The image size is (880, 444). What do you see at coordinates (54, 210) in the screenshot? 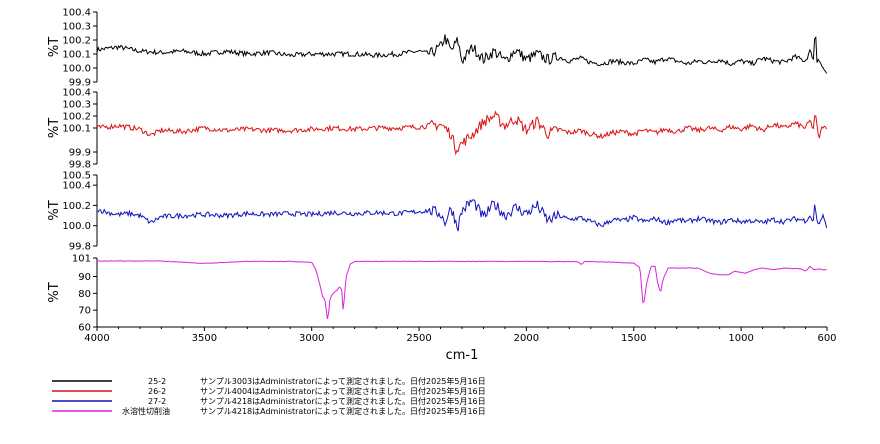
I see `panel-3-y-axis-label: %T` at bounding box center [54, 210].